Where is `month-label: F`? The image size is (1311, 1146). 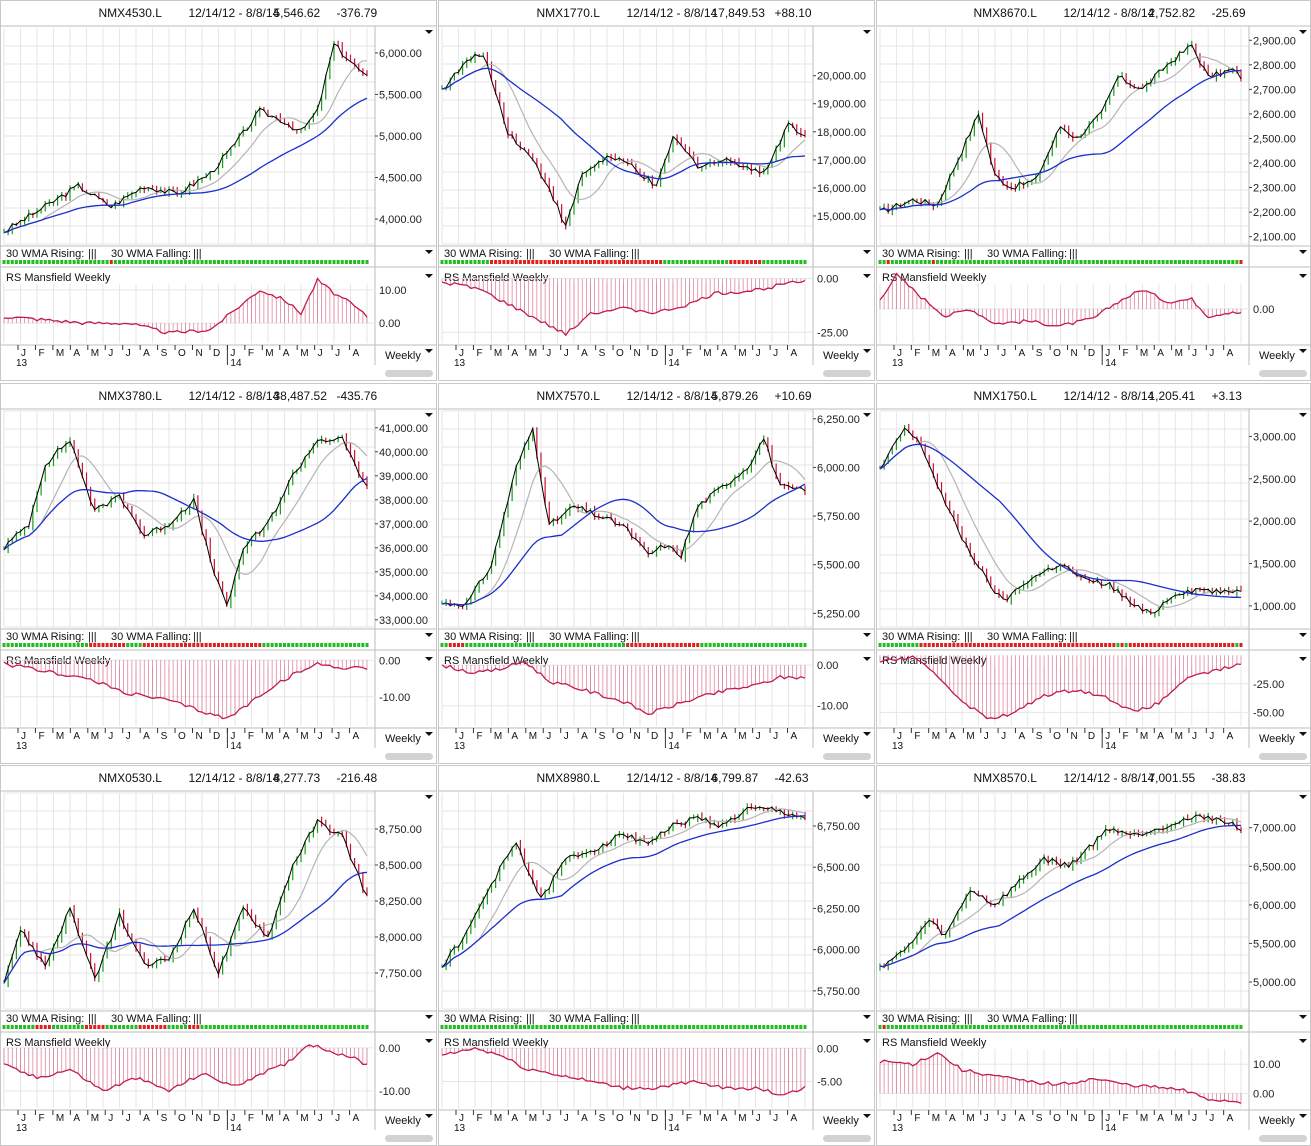 month-label: F is located at coordinates (917, 736).